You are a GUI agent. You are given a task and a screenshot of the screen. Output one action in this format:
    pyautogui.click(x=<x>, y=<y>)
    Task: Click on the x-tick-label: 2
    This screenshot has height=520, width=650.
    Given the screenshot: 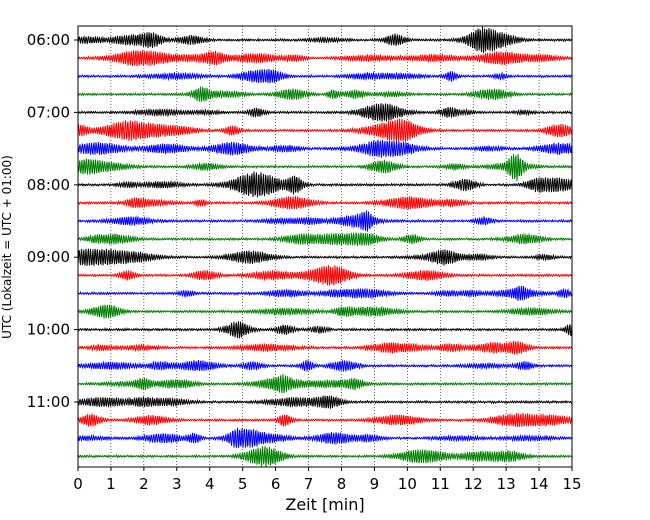 What is the action you would take?
    pyautogui.click(x=144, y=484)
    